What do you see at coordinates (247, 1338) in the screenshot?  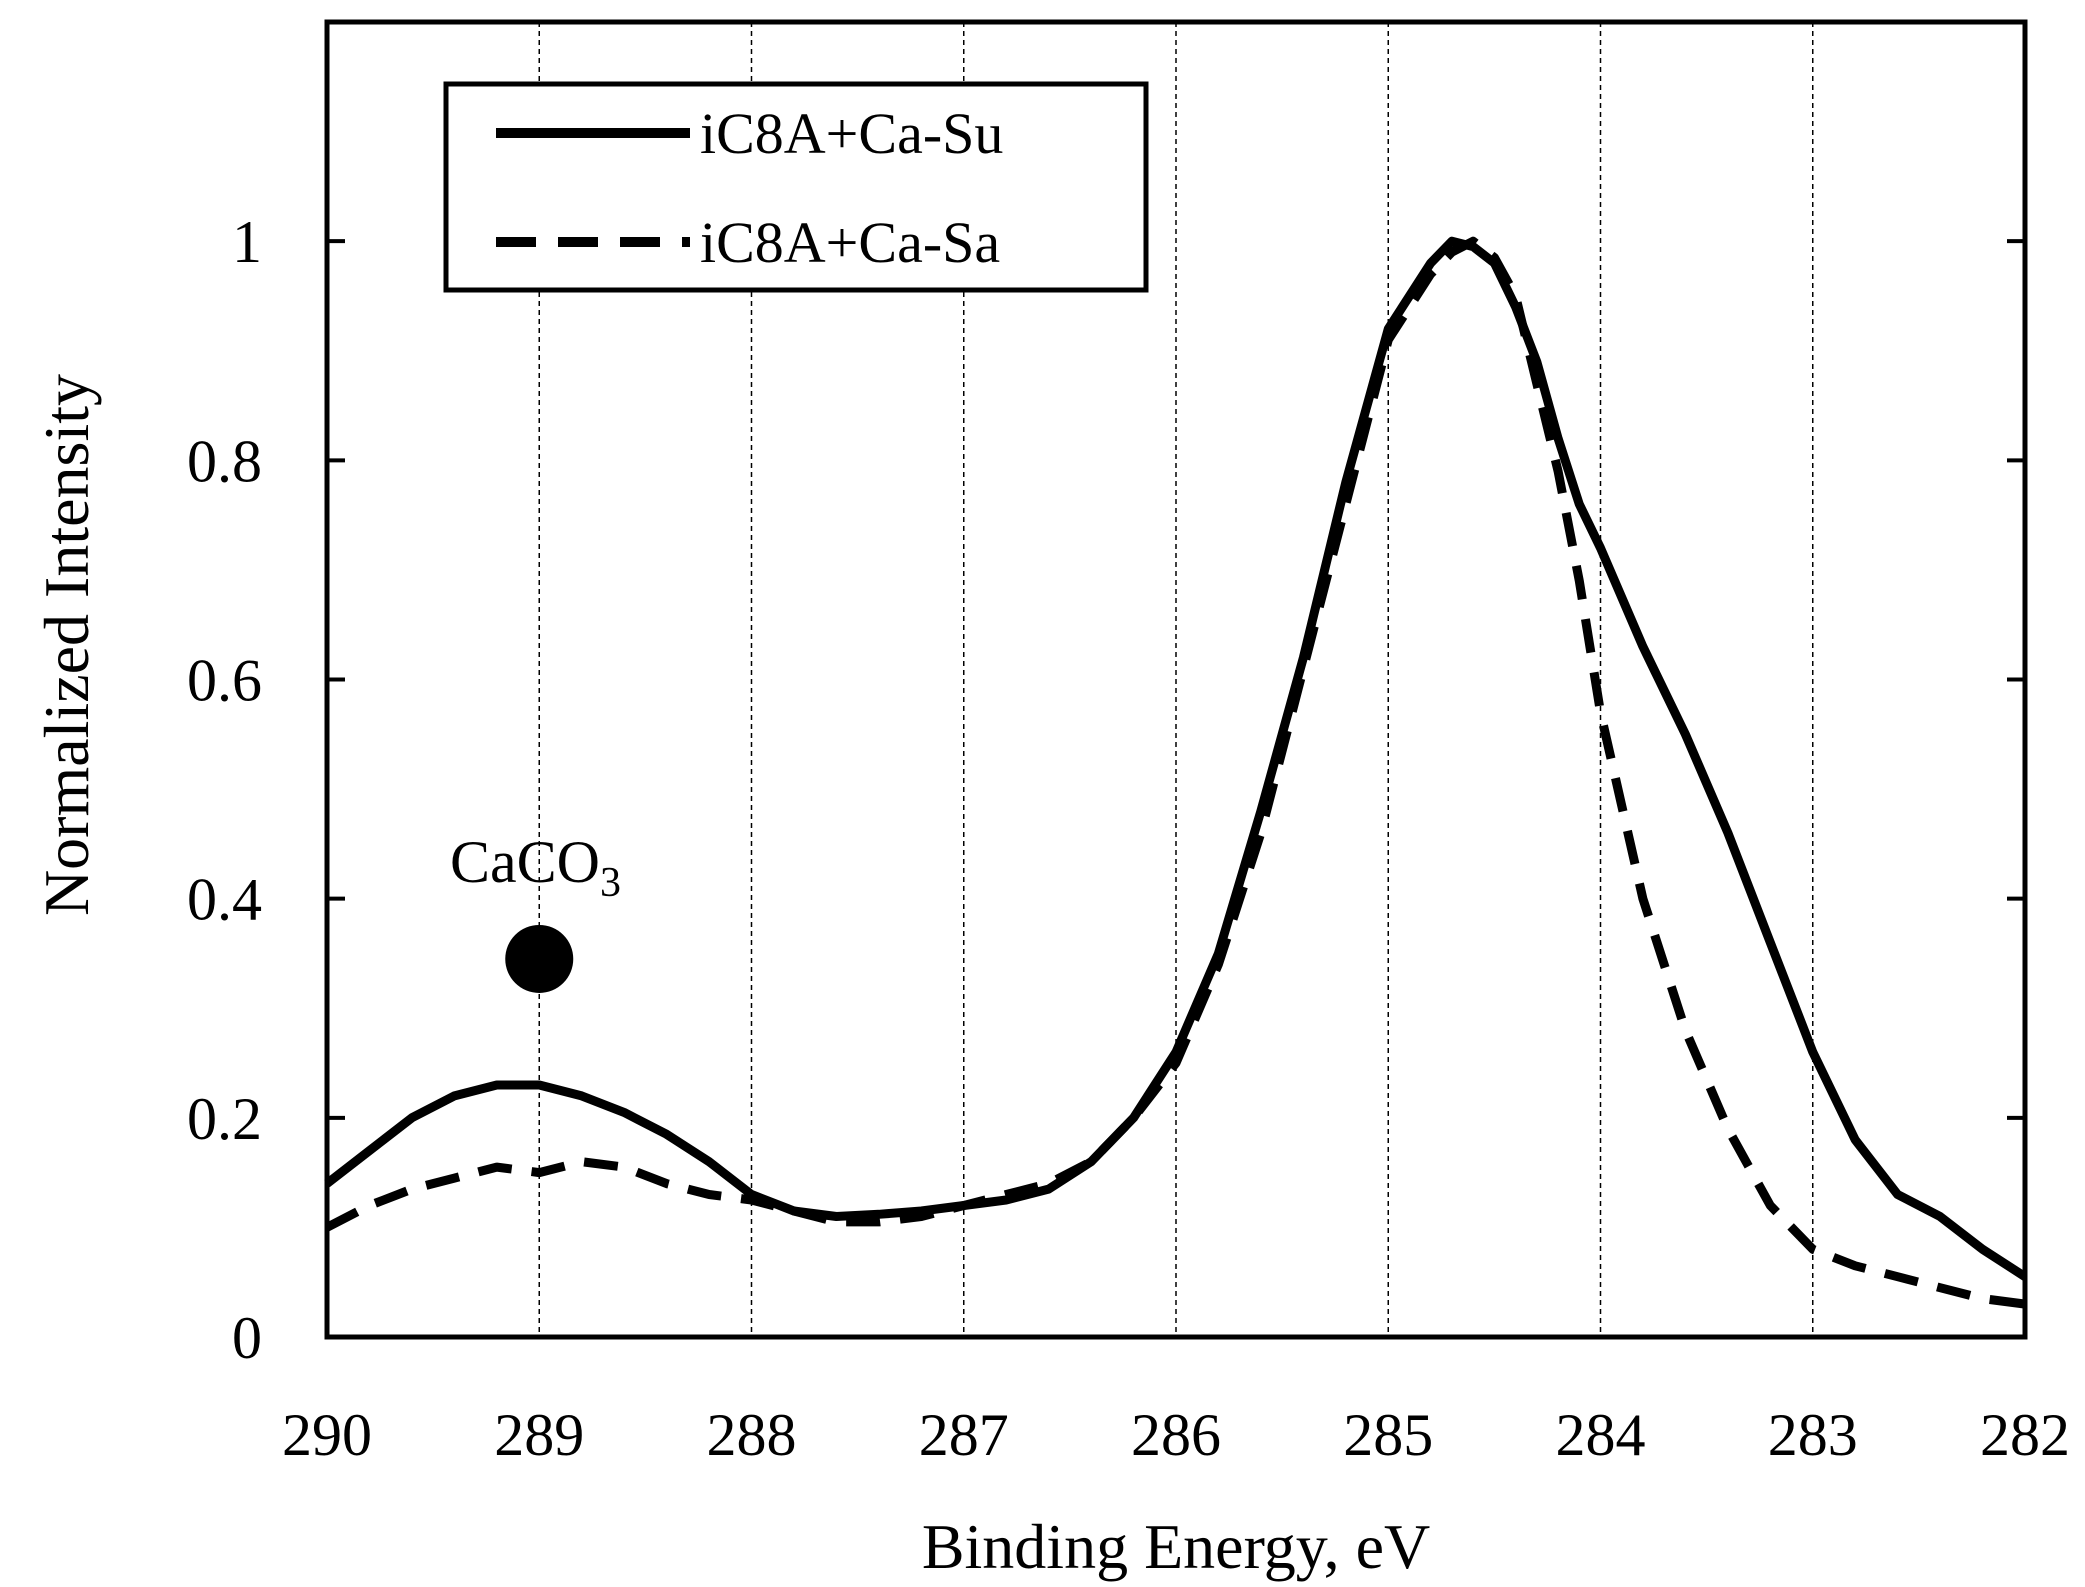 I see `y-tick-label: 0` at bounding box center [247, 1338].